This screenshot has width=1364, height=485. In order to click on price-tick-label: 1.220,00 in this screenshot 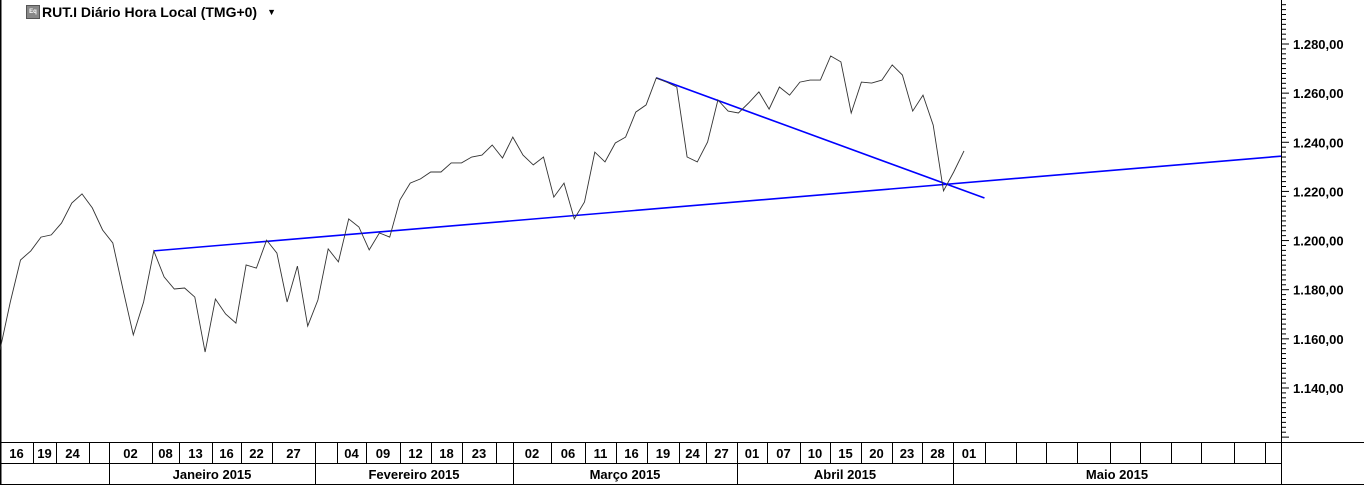, I will do `click(1318, 191)`.